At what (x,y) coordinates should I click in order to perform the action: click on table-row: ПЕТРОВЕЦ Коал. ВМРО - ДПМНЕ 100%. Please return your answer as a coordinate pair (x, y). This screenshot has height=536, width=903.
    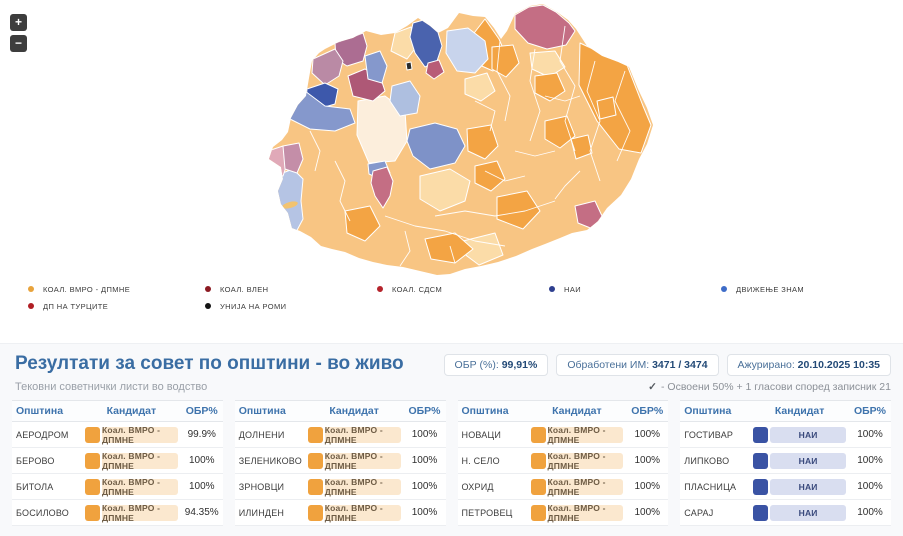
    Looking at the image, I should click on (563, 513).